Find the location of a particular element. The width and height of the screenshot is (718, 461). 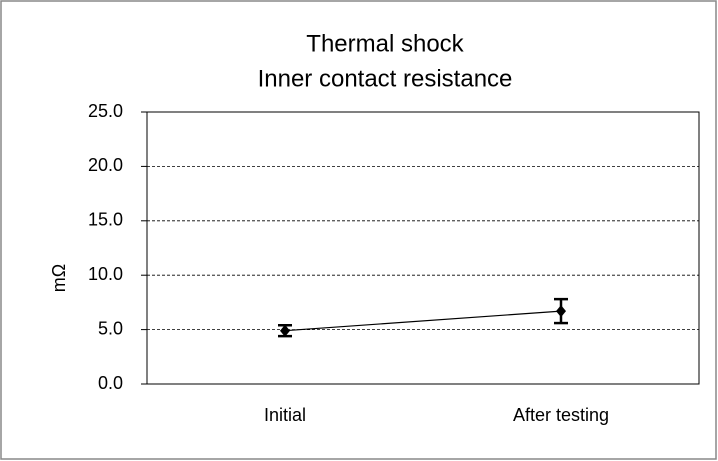

chart-title: Thermal shock is located at coordinates (385, 43).